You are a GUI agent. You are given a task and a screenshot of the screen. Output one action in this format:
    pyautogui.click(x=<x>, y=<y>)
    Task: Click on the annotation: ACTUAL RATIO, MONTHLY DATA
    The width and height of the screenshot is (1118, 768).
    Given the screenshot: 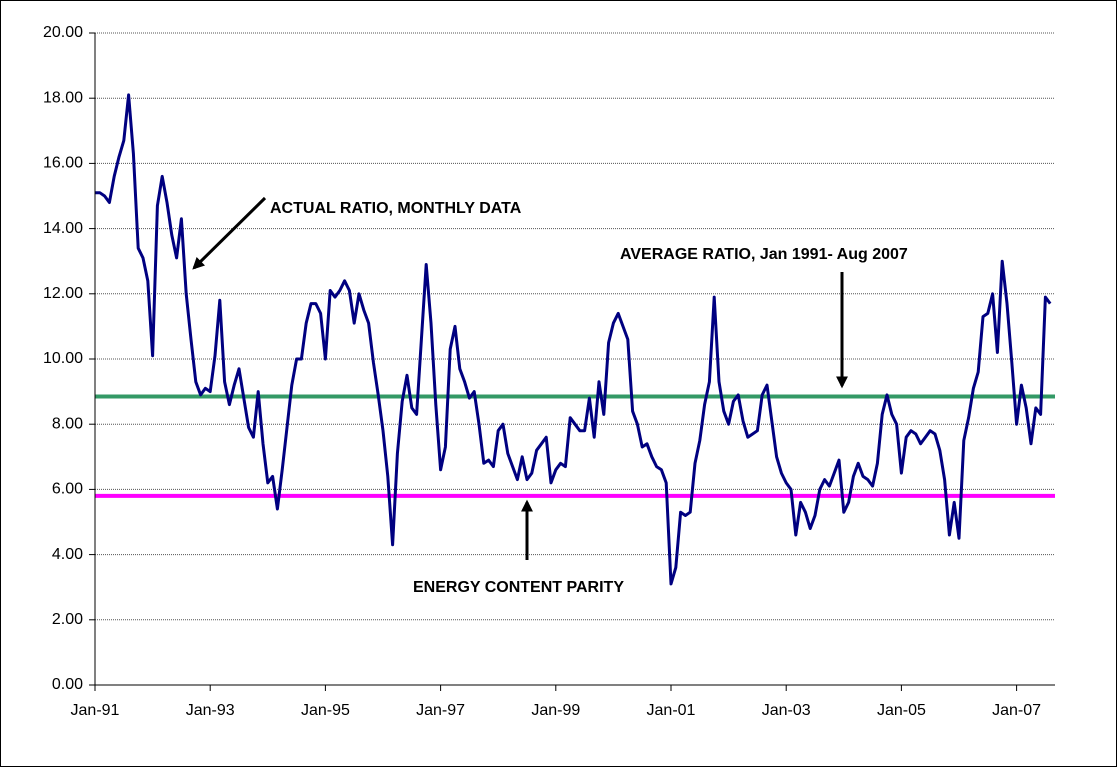 What is the action you would take?
    pyautogui.click(x=396, y=208)
    